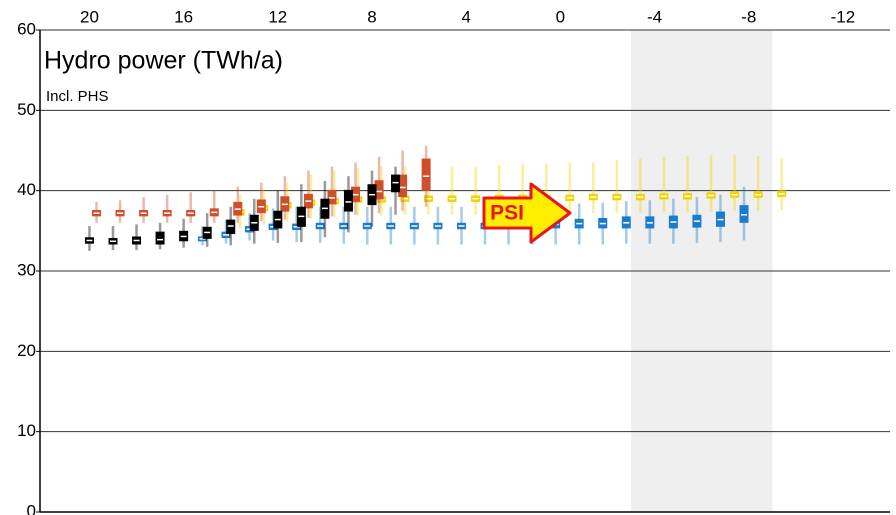 The image size is (896, 515). Describe the element at coordinates (183, 16) in the screenshot. I see `x-tick-label: 16` at that location.